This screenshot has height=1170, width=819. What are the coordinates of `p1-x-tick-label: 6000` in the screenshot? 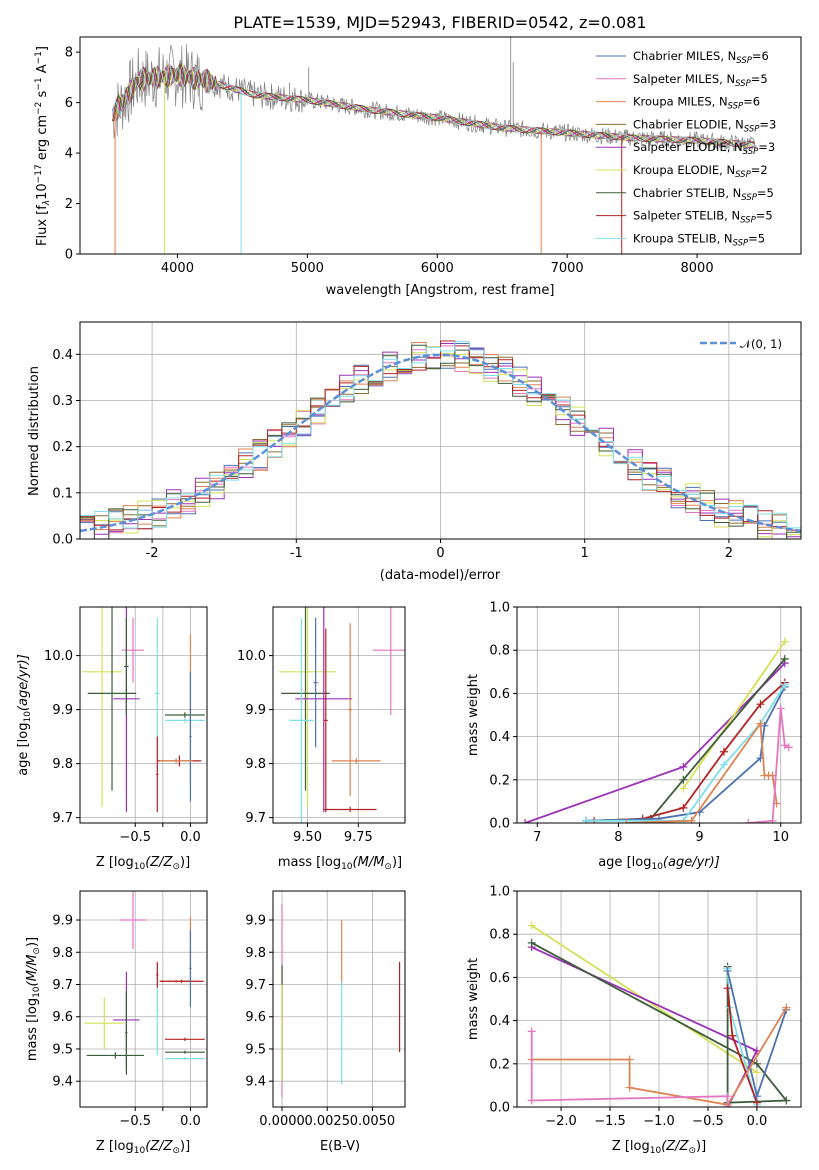 It's located at (437, 268).